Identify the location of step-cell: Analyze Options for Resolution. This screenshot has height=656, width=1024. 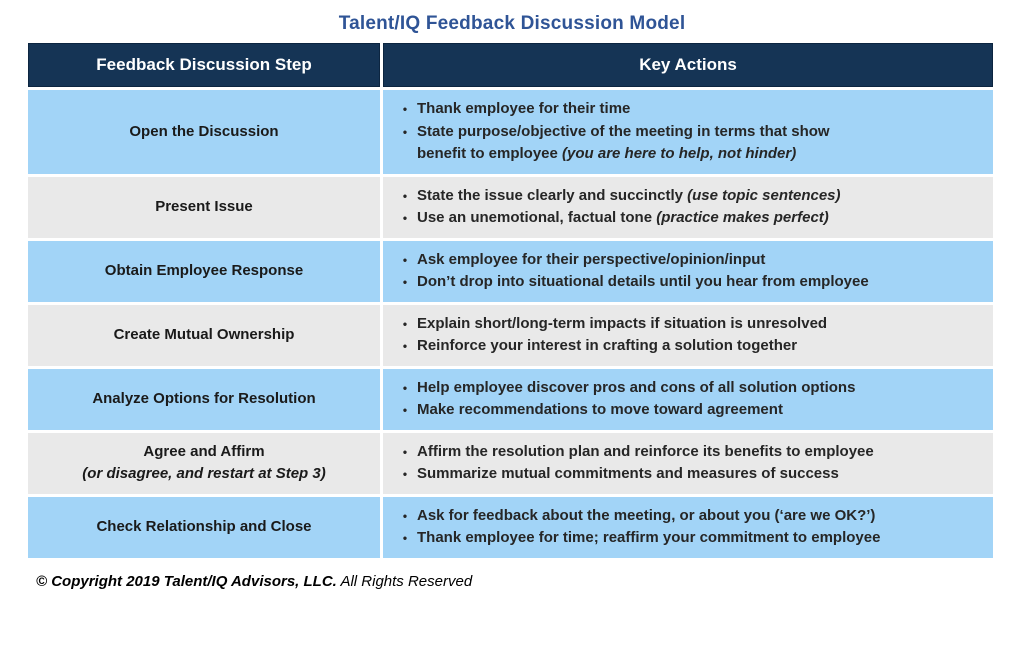
(204, 399).